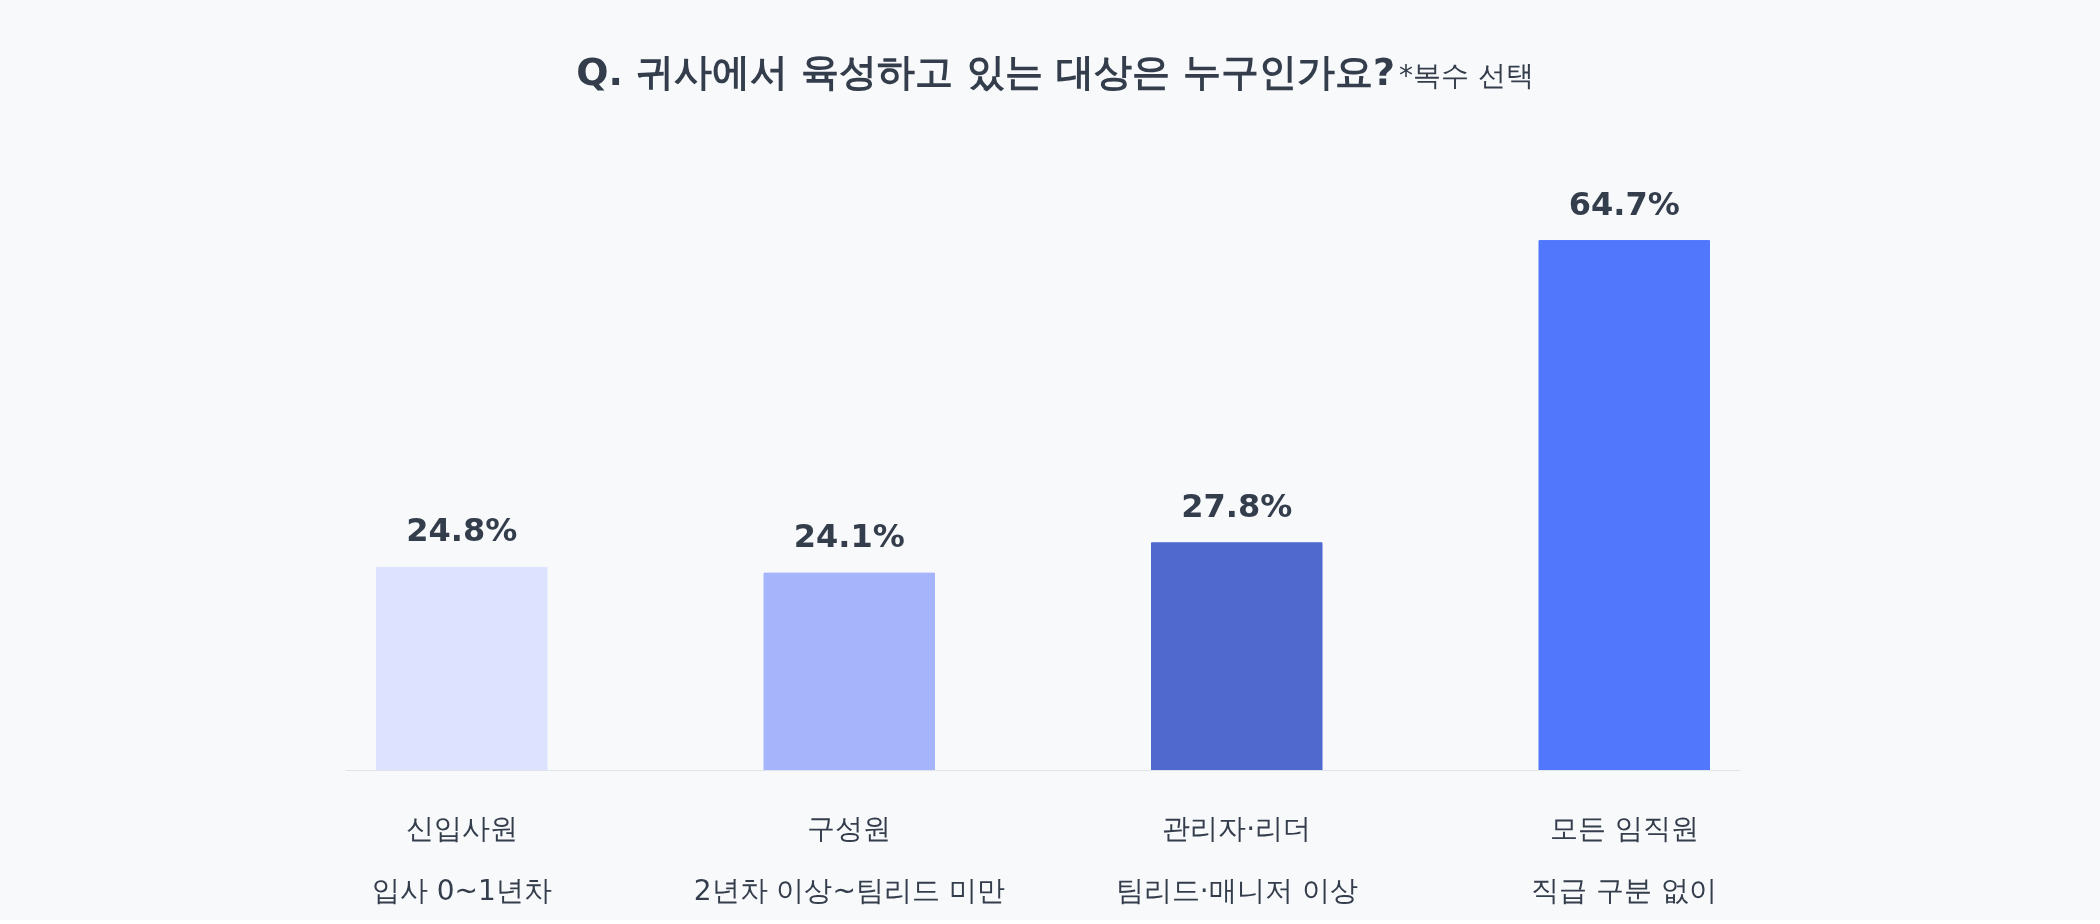 The width and height of the screenshot is (2100, 924). What do you see at coordinates (1624, 859) in the screenshot?
I see `x-tick-label: 모든 임직원 직급 구분 없이` at bounding box center [1624, 859].